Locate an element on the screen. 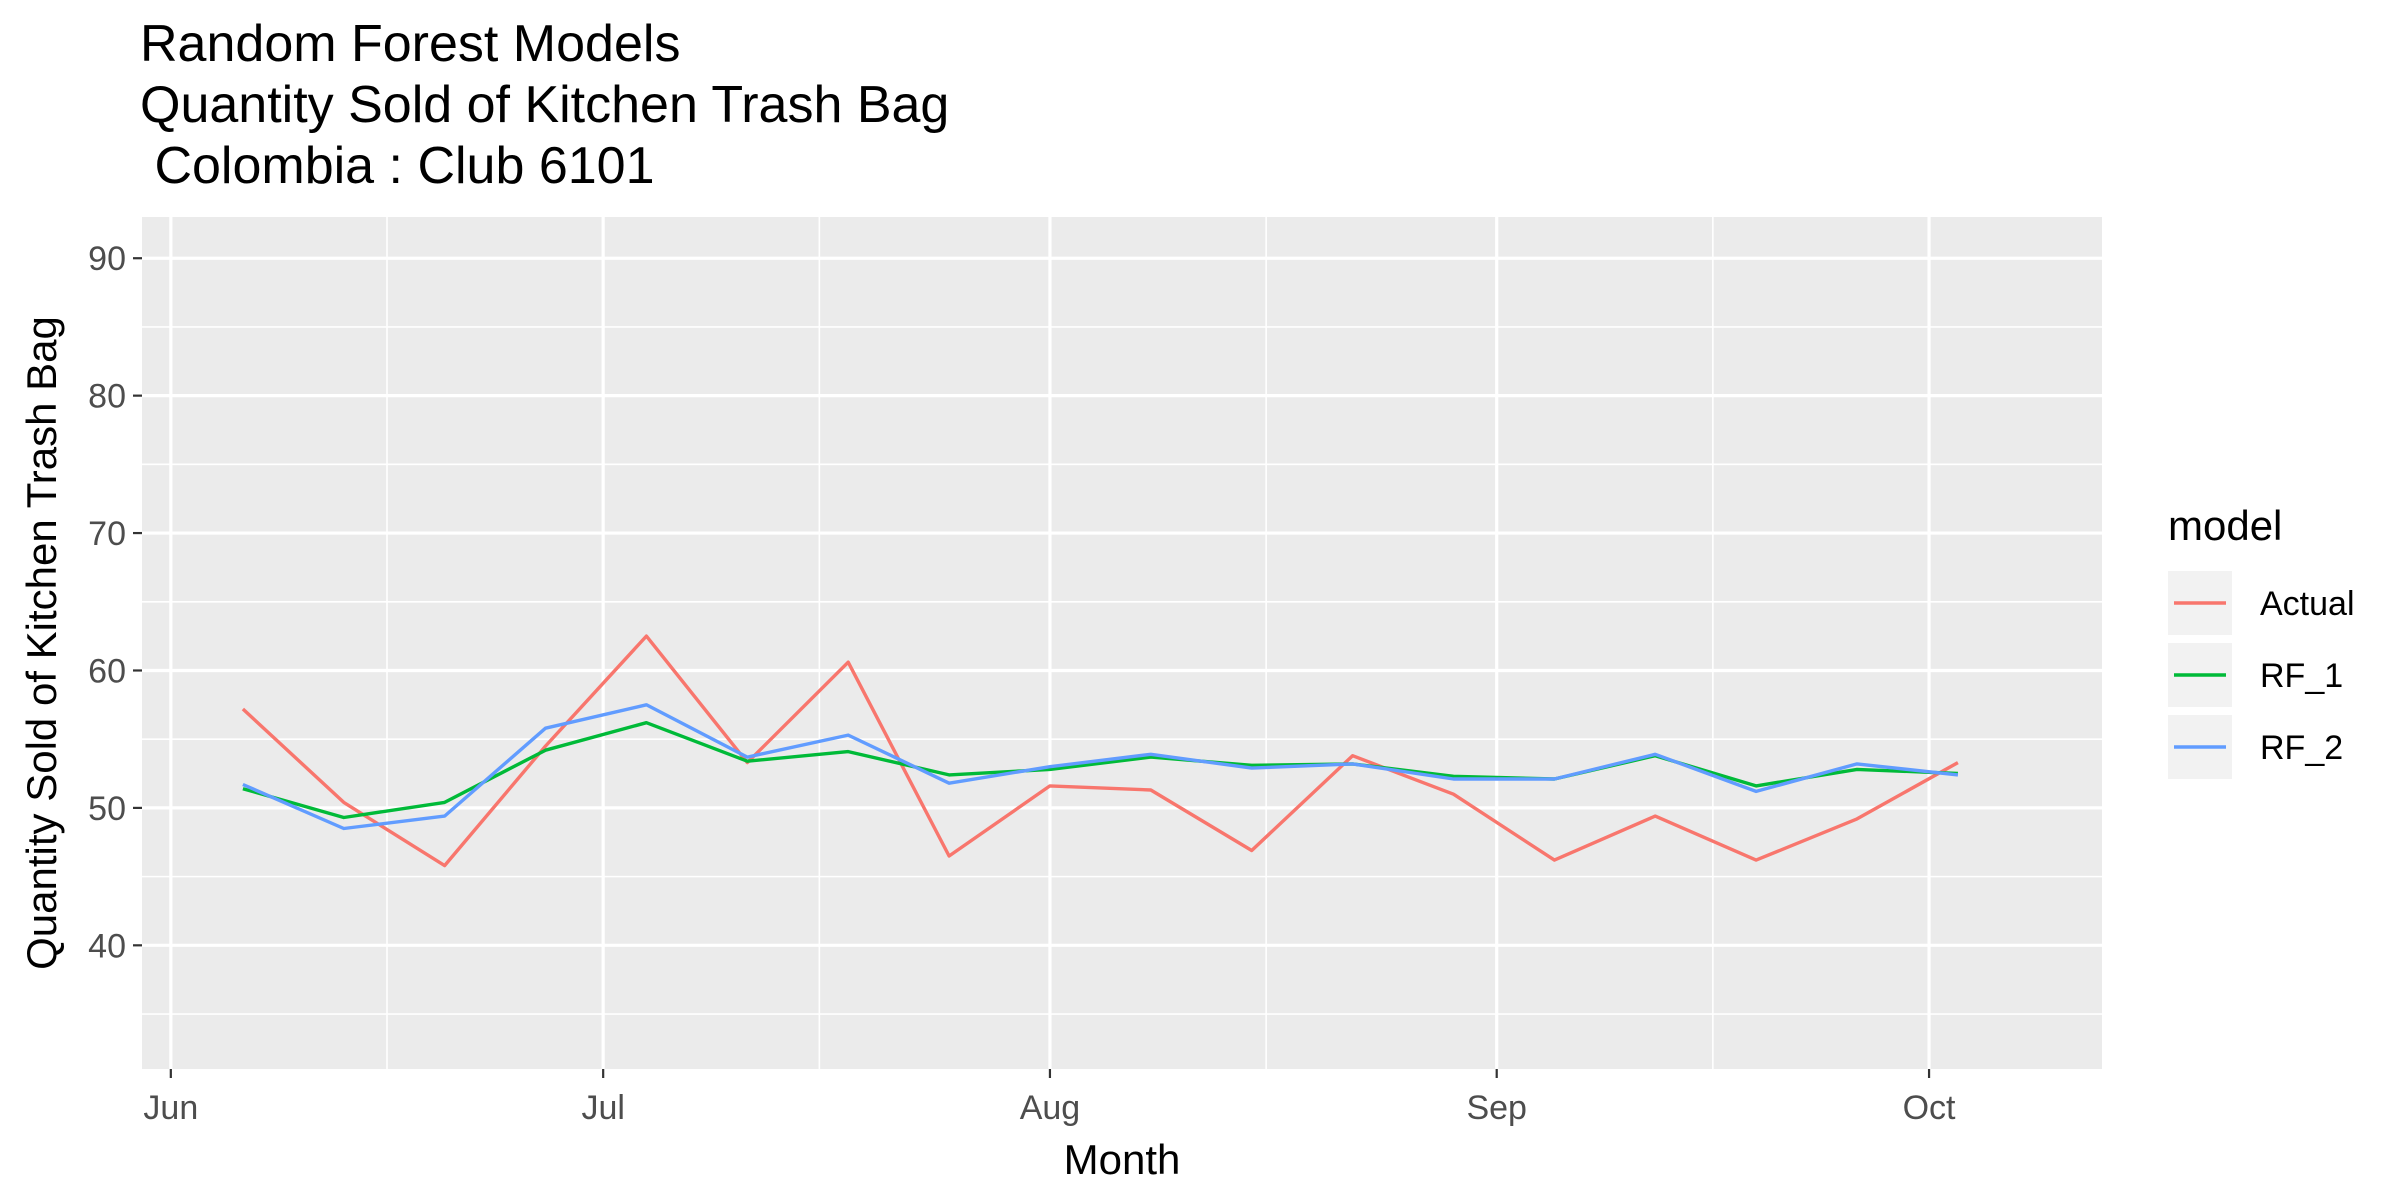 This screenshot has height=1200, width=2400. y-tick-label-80: 80 is located at coordinates (107, 397).